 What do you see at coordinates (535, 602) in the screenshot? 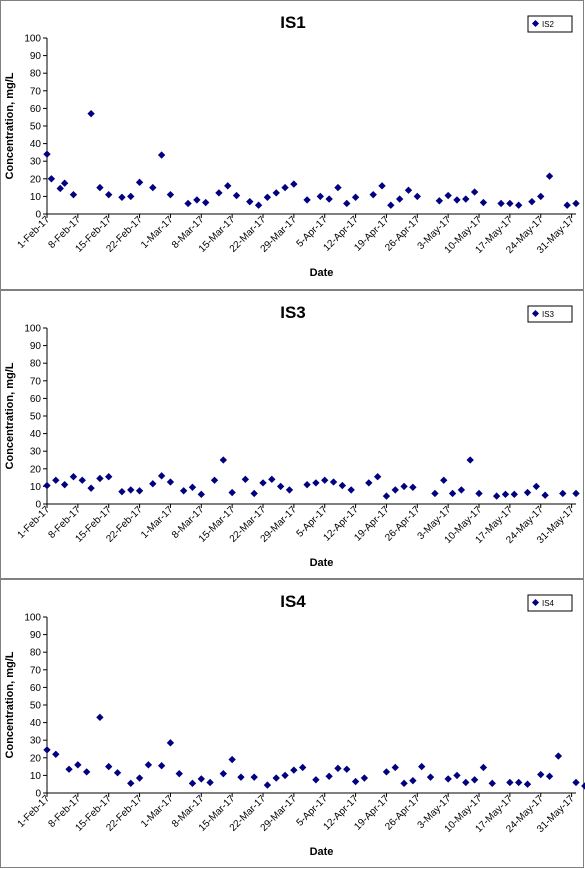
I see `legend-marker` at bounding box center [535, 602].